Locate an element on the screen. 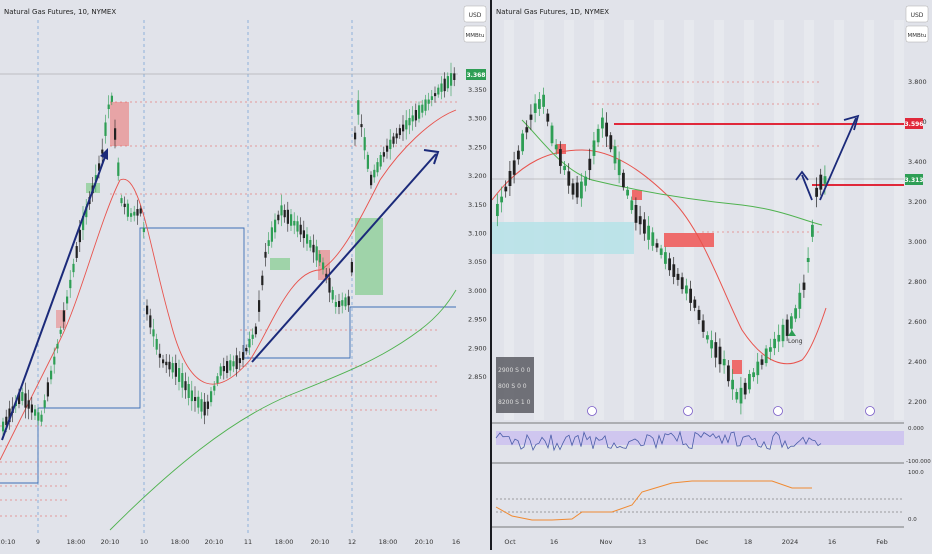  left-y-tick: 3.300 is located at coordinates (477, 119).